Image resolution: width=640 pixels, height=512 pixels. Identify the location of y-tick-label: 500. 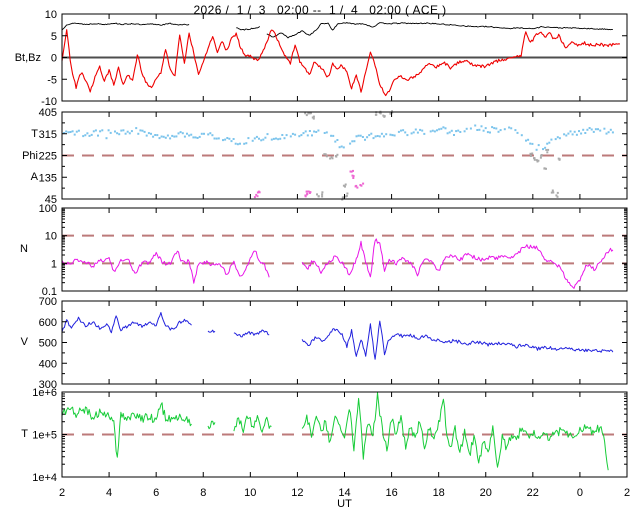
(48, 344).